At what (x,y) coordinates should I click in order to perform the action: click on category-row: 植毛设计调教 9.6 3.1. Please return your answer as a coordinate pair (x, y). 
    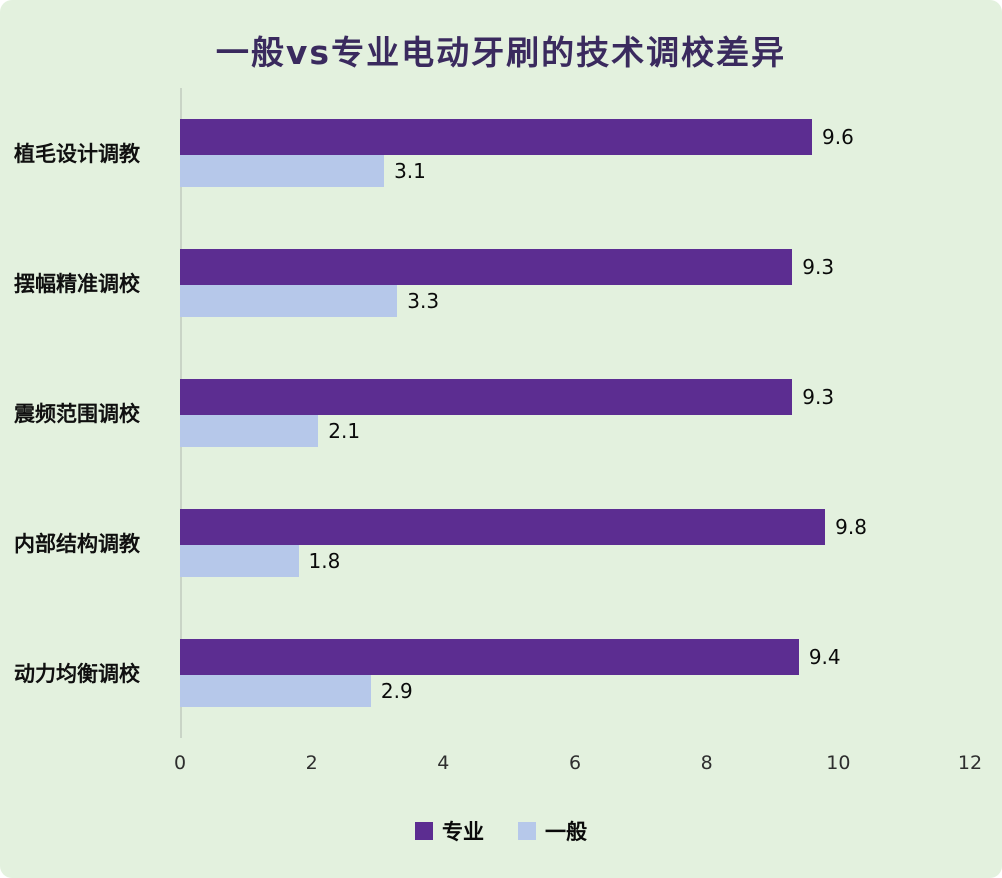
    Looking at the image, I should click on (485, 153).